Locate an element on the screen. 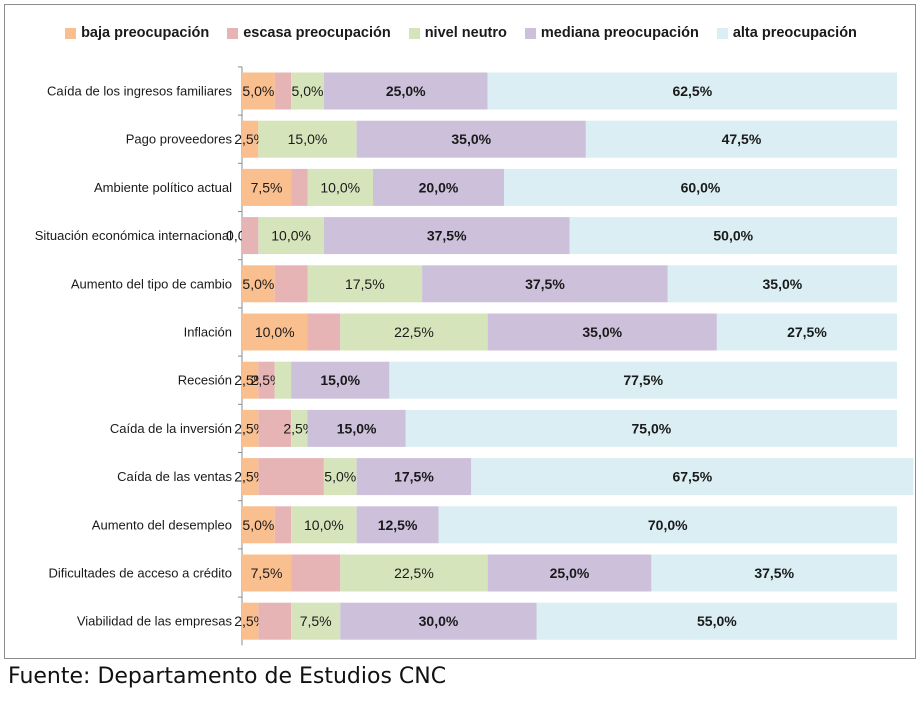  legend-item: alta preocupación is located at coordinates (786, 33).